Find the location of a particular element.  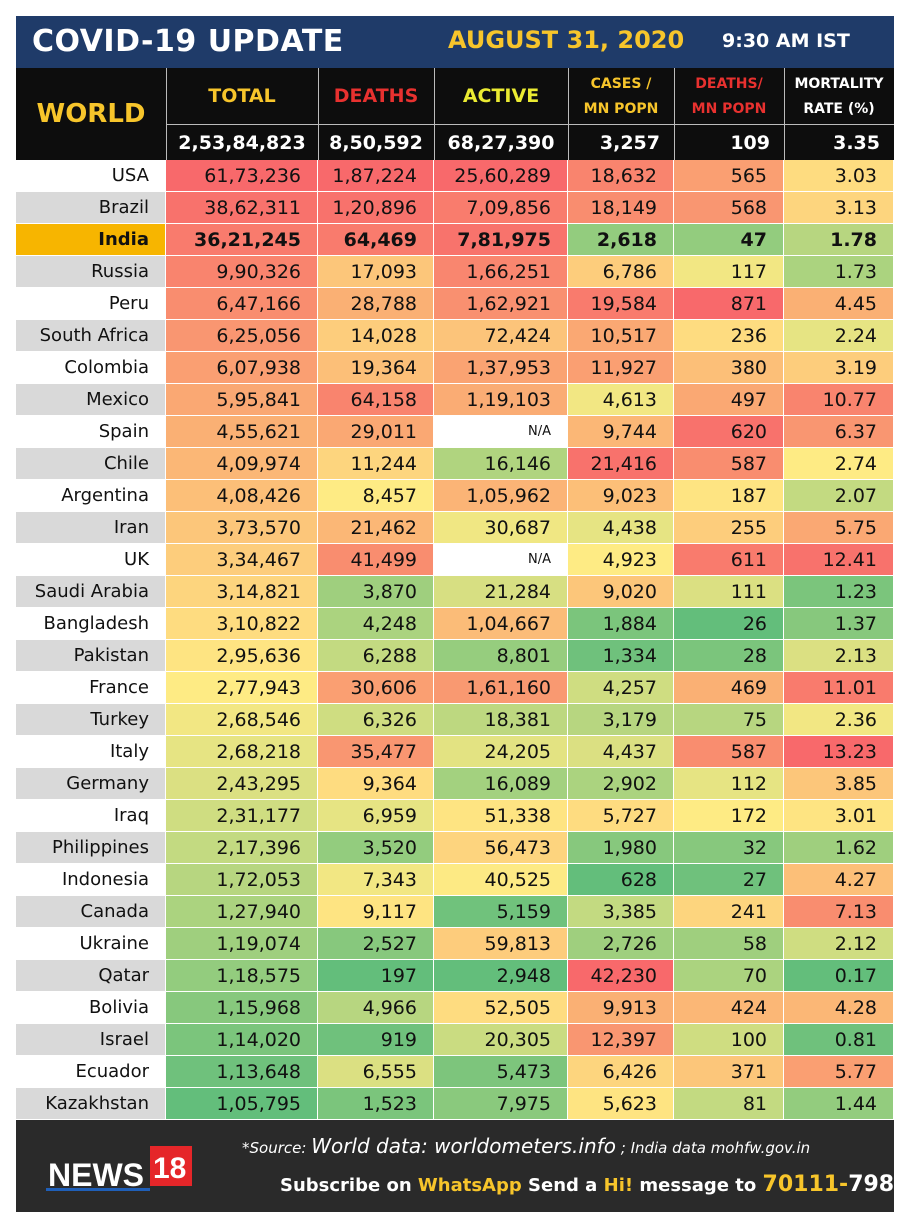

table-row: Israel 1,14,020 919 20,305 12,397 100 0.81 is located at coordinates (455, 1040).